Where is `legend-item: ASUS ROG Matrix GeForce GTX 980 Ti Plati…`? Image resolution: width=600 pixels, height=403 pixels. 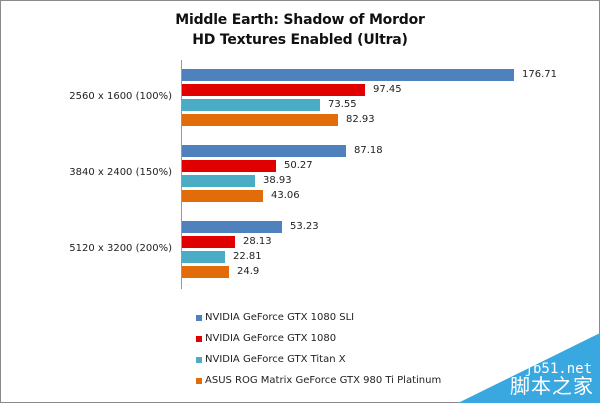 legend-item: ASUS ROG Matrix GeForce GTX 980 Ti Plati… is located at coordinates (318, 380).